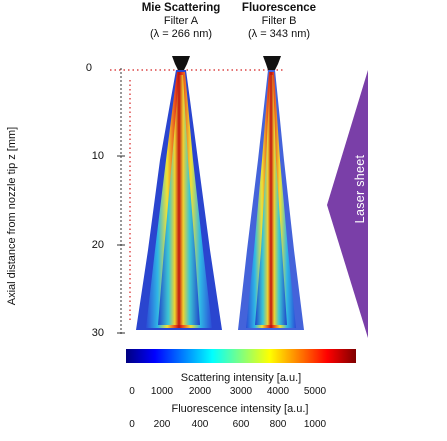 Image resolution: width=447 pixels, height=441 pixels. I want to click on y-tick-0: 0, so click(88, 68).